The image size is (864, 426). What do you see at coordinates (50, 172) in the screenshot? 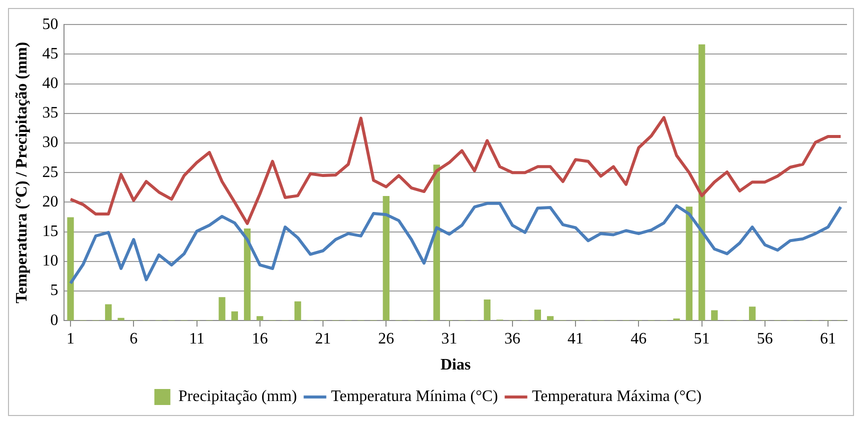
I see `y-tick-label: 25` at bounding box center [50, 172].